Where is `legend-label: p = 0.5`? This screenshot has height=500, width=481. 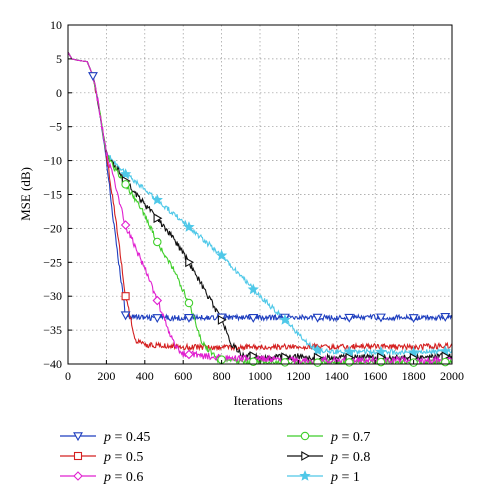
legend-label: p = 0.5 is located at coordinates (123, 457).